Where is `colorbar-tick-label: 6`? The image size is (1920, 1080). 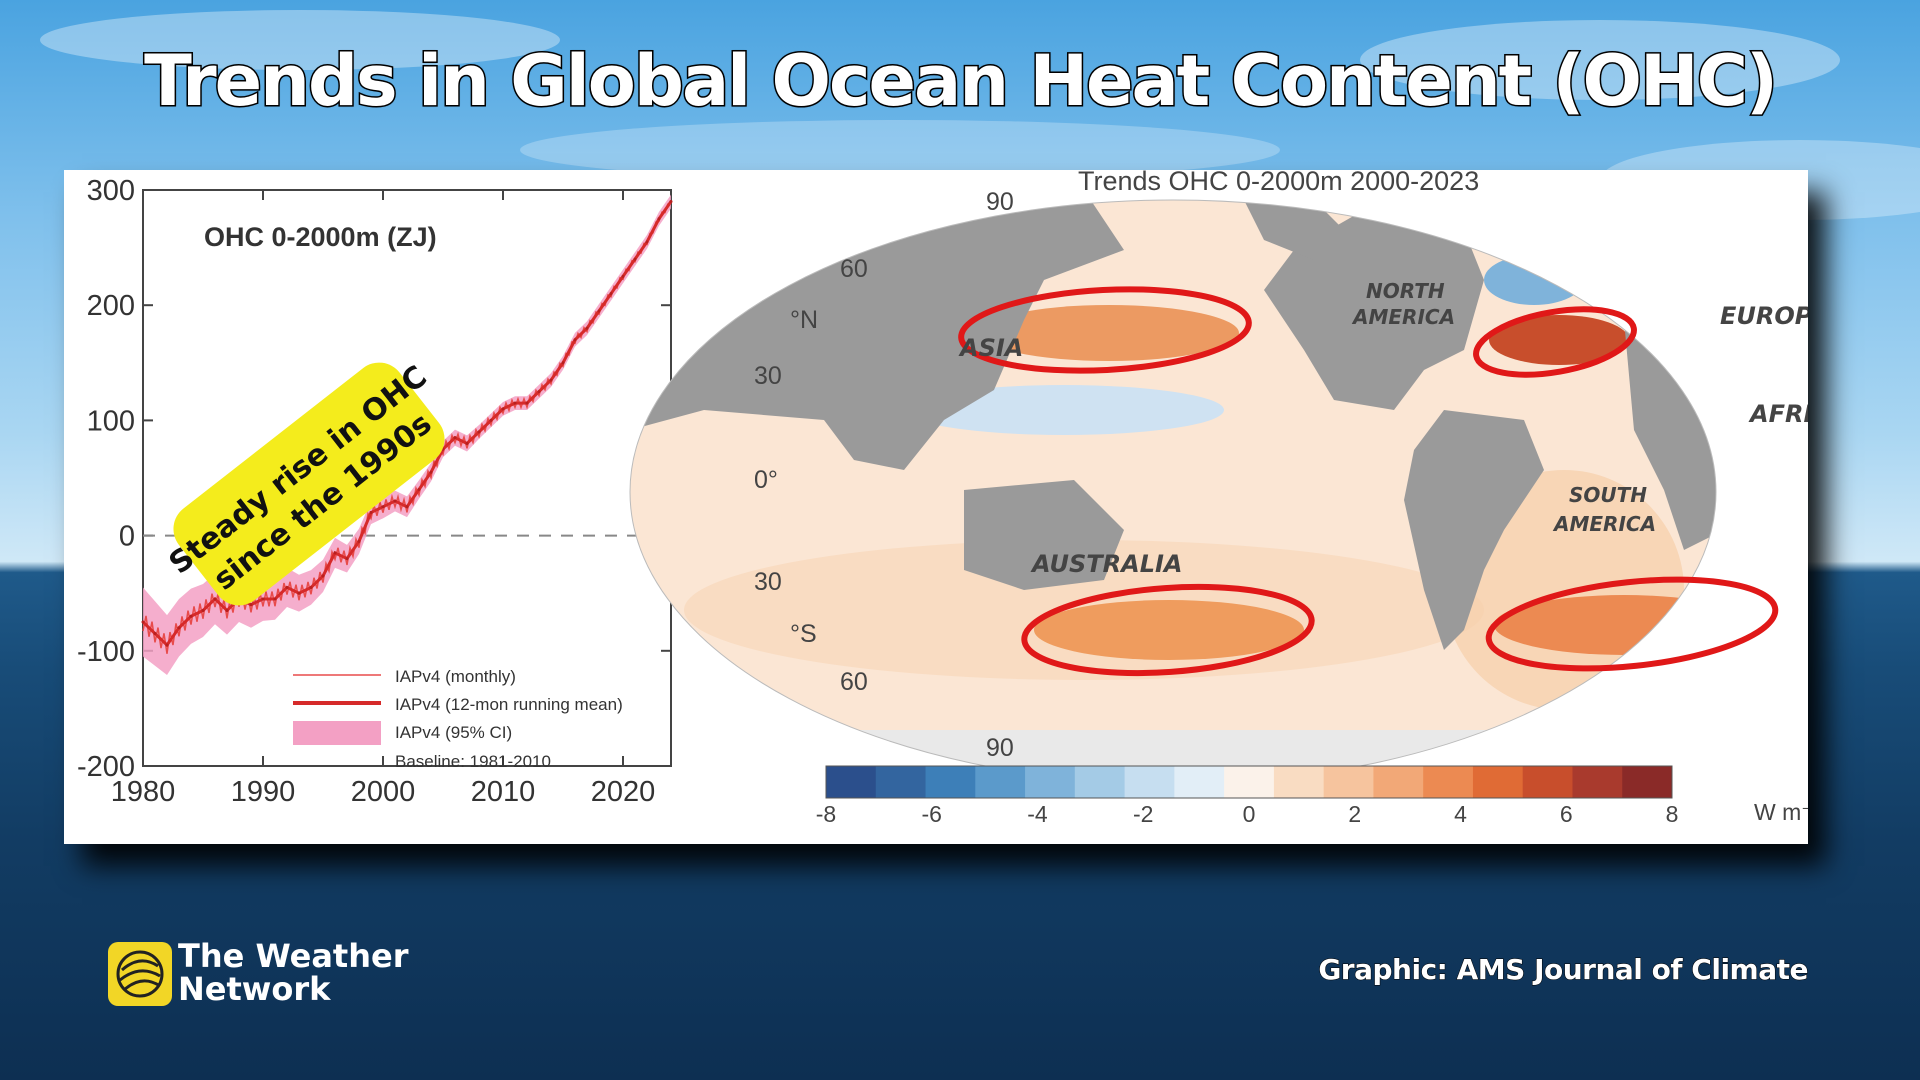
colorbar-tick-label: 6 is located at coordinates (1566, 814).